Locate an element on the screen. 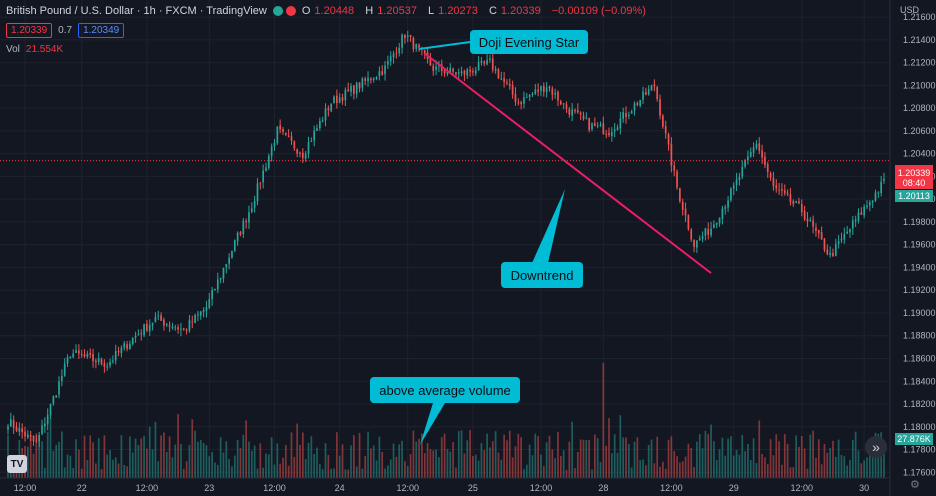 The height and width of the screenshot is (496, 936). tradingview-logo-icon: TV is located at coordinates (17, 464).